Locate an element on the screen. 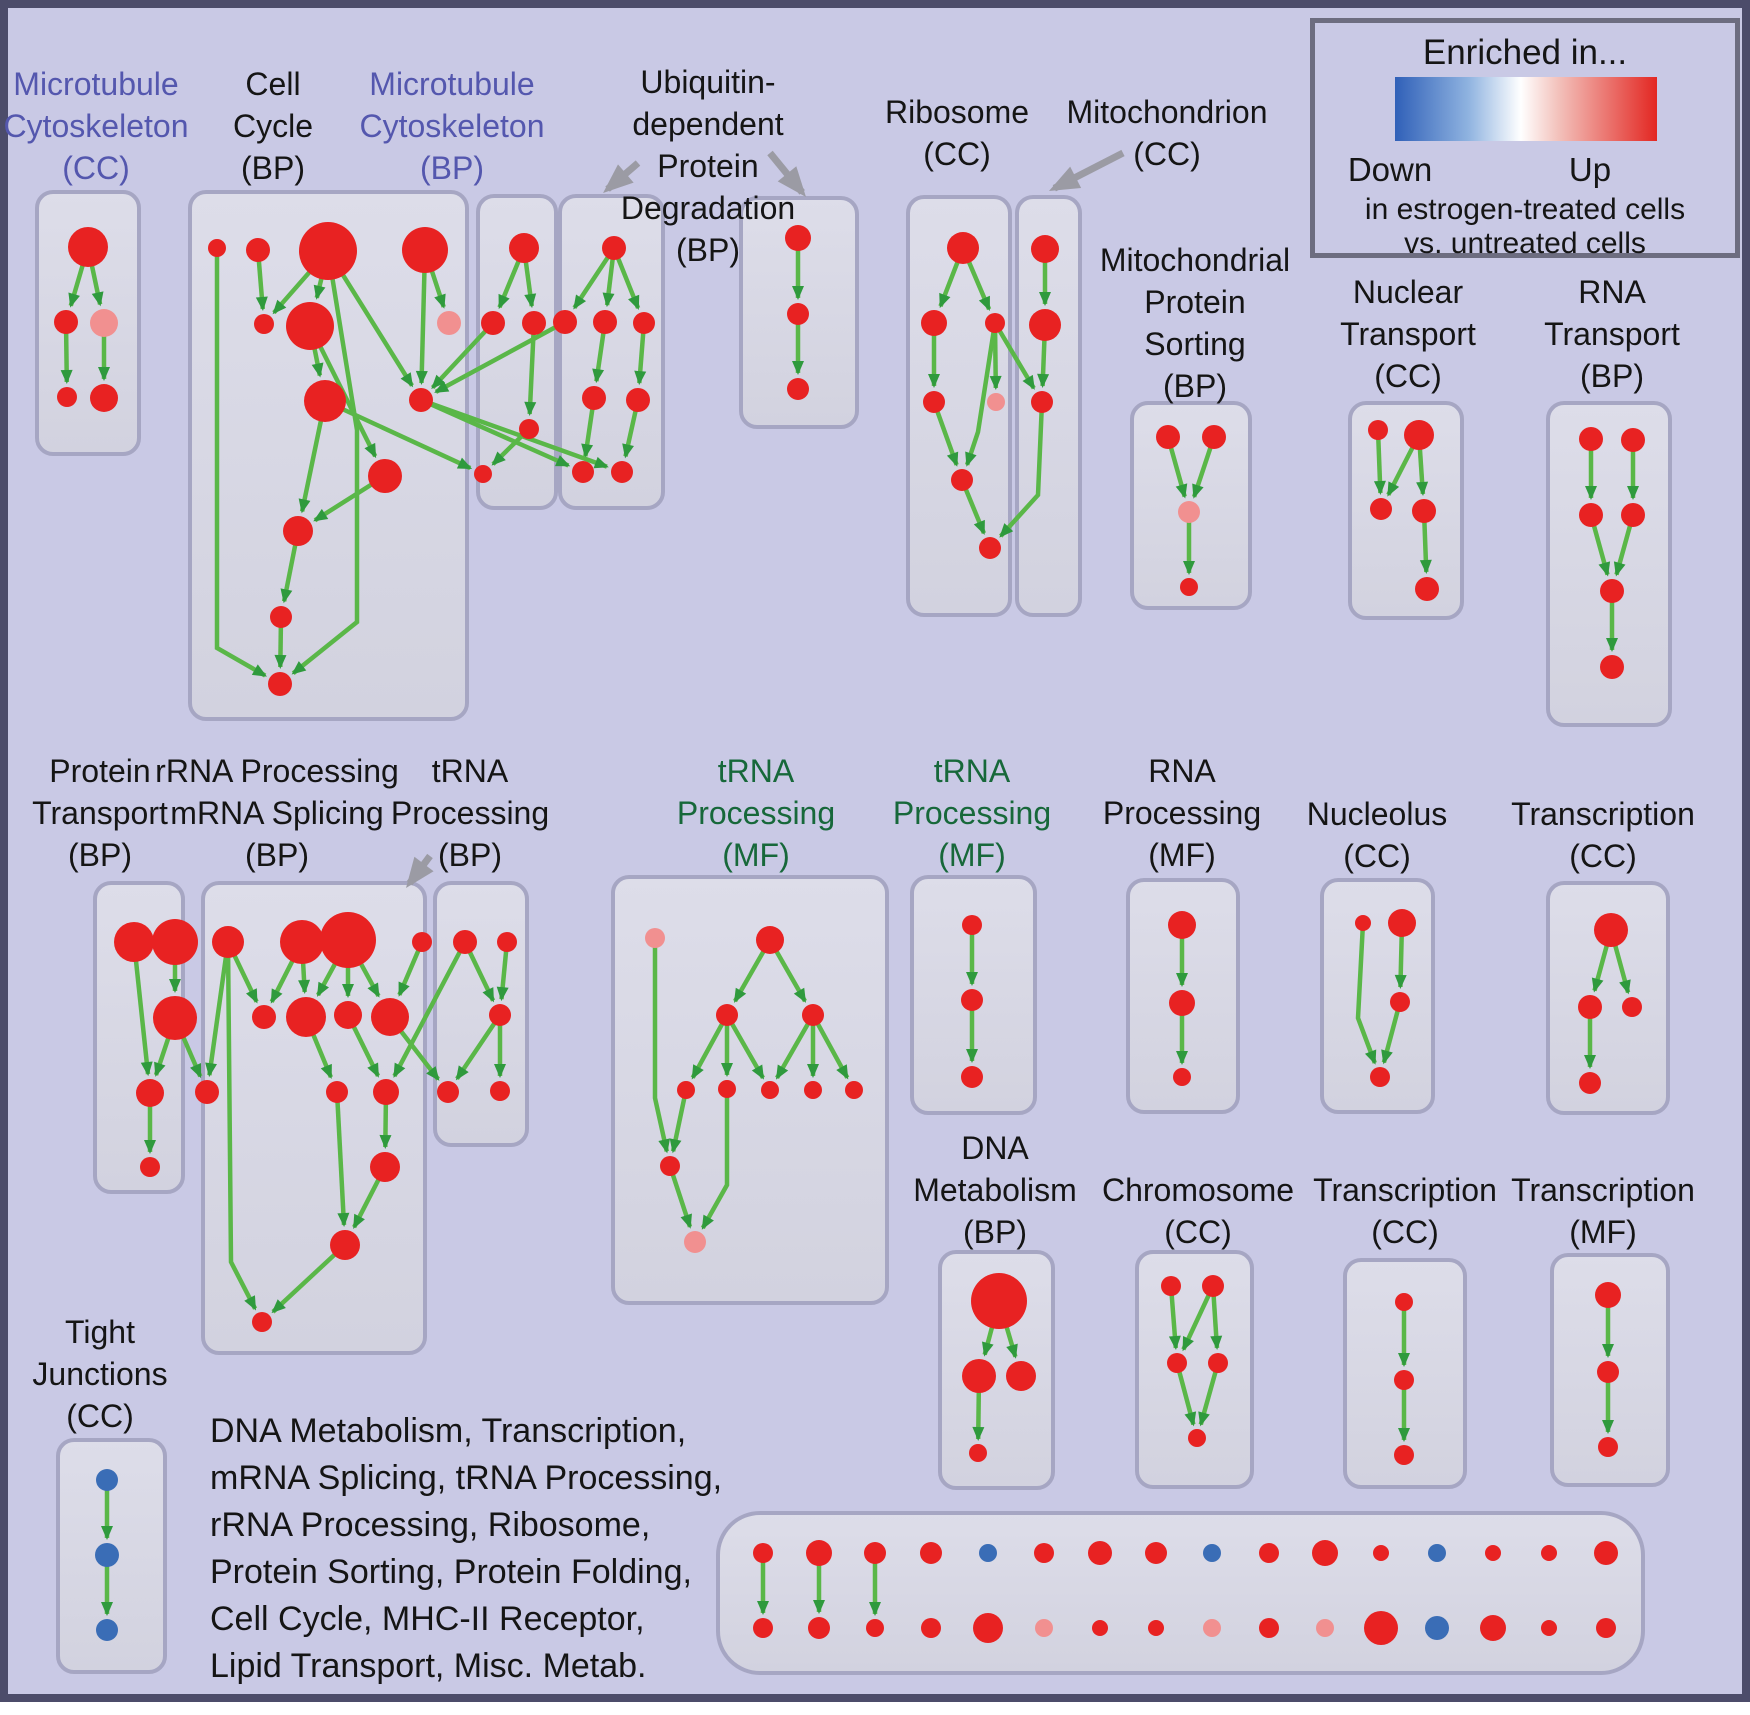  label-microtubule-cytoskeleton-cc: Microtubule Cytoskeleton (CC) is located at coordinates (96, 126).